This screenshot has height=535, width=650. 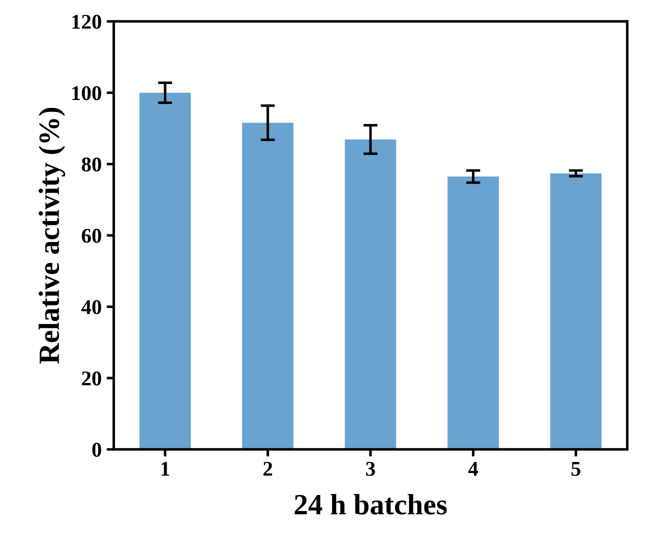 What do you see at coordinates (91, 307) in the screenshot?
I see `y-tick-label: 40` at bounding box center [91, 307].